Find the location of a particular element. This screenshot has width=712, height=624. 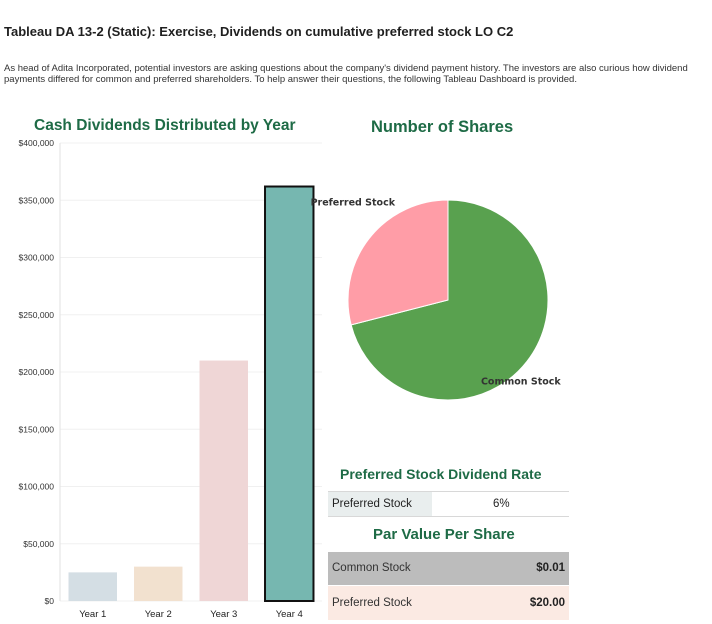

x-tick-label: Year 4 is located at coordinates (289, 614).